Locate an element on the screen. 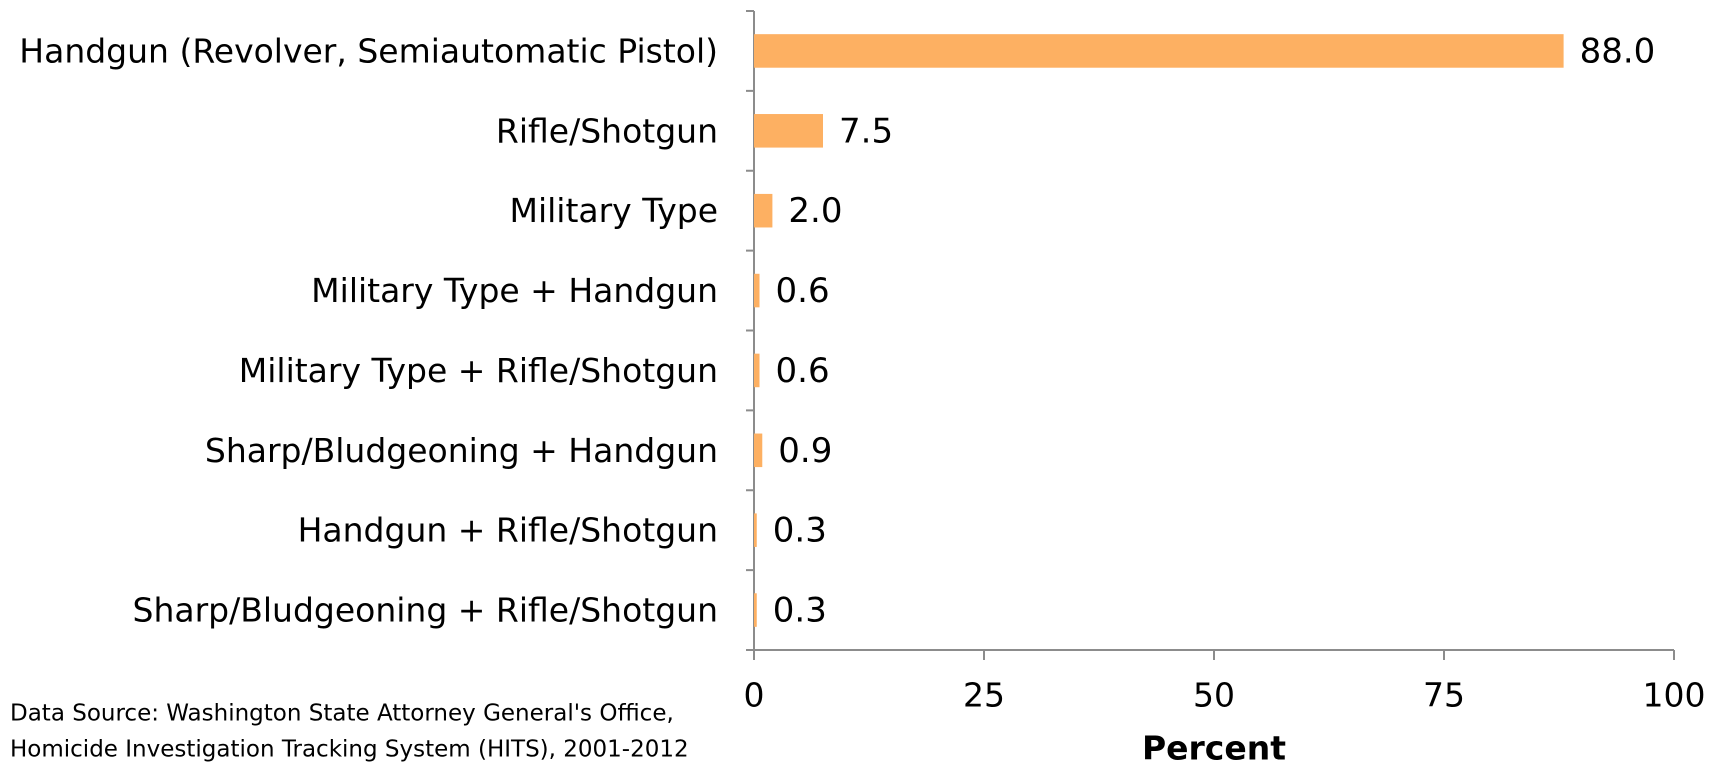 The image size is (1720, 763). y-tick-label: Sharp/Bludgeoning + Rifle/Shotgun is located at coordinates (425, 610).